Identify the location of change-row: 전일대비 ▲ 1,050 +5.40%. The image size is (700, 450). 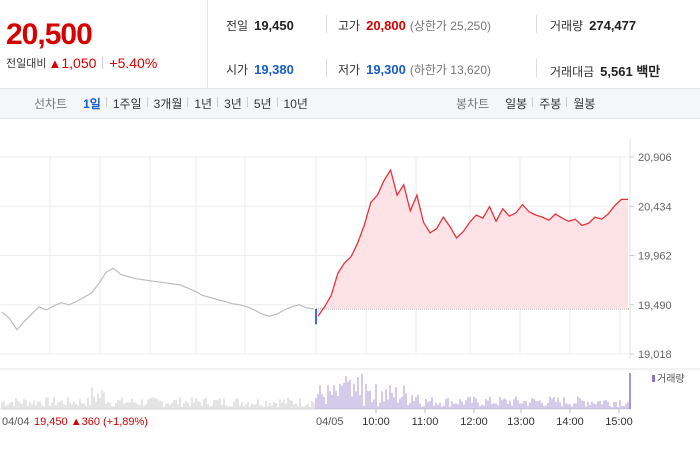
(81, 63).